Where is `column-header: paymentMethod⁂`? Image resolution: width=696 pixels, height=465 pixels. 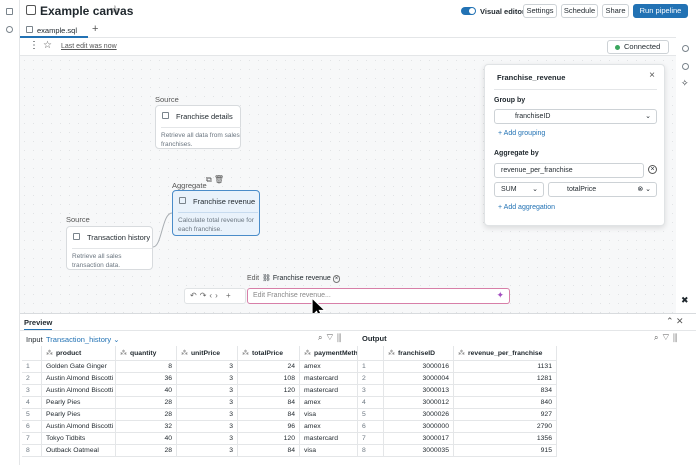 column-header: paymentMethod⁂ is located at coordinates (329, 353).